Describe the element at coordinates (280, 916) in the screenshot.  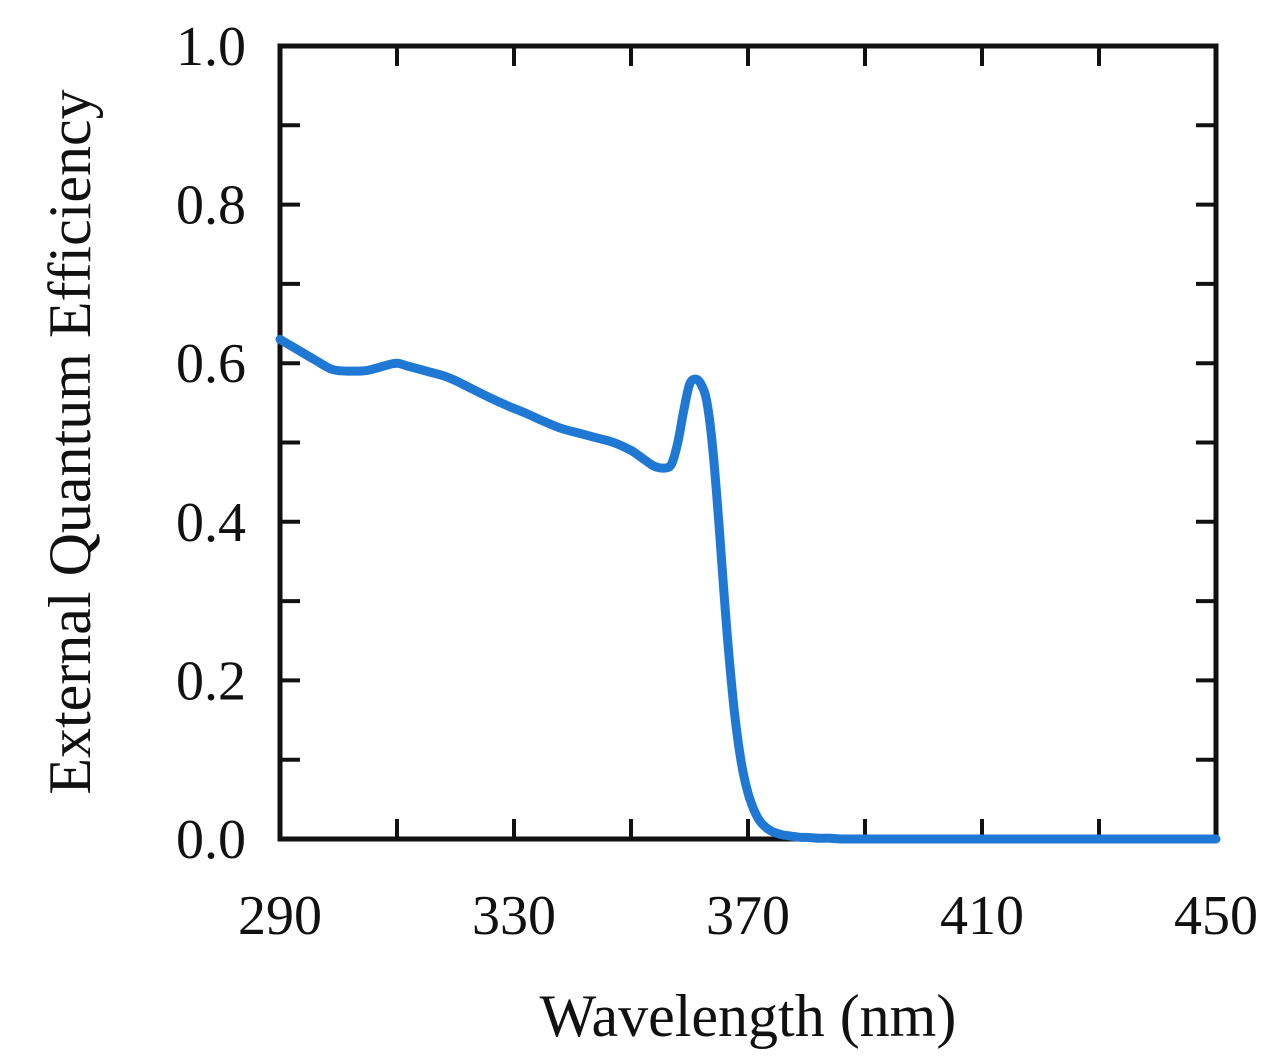
I see `x-tick-label: 290` at that location.